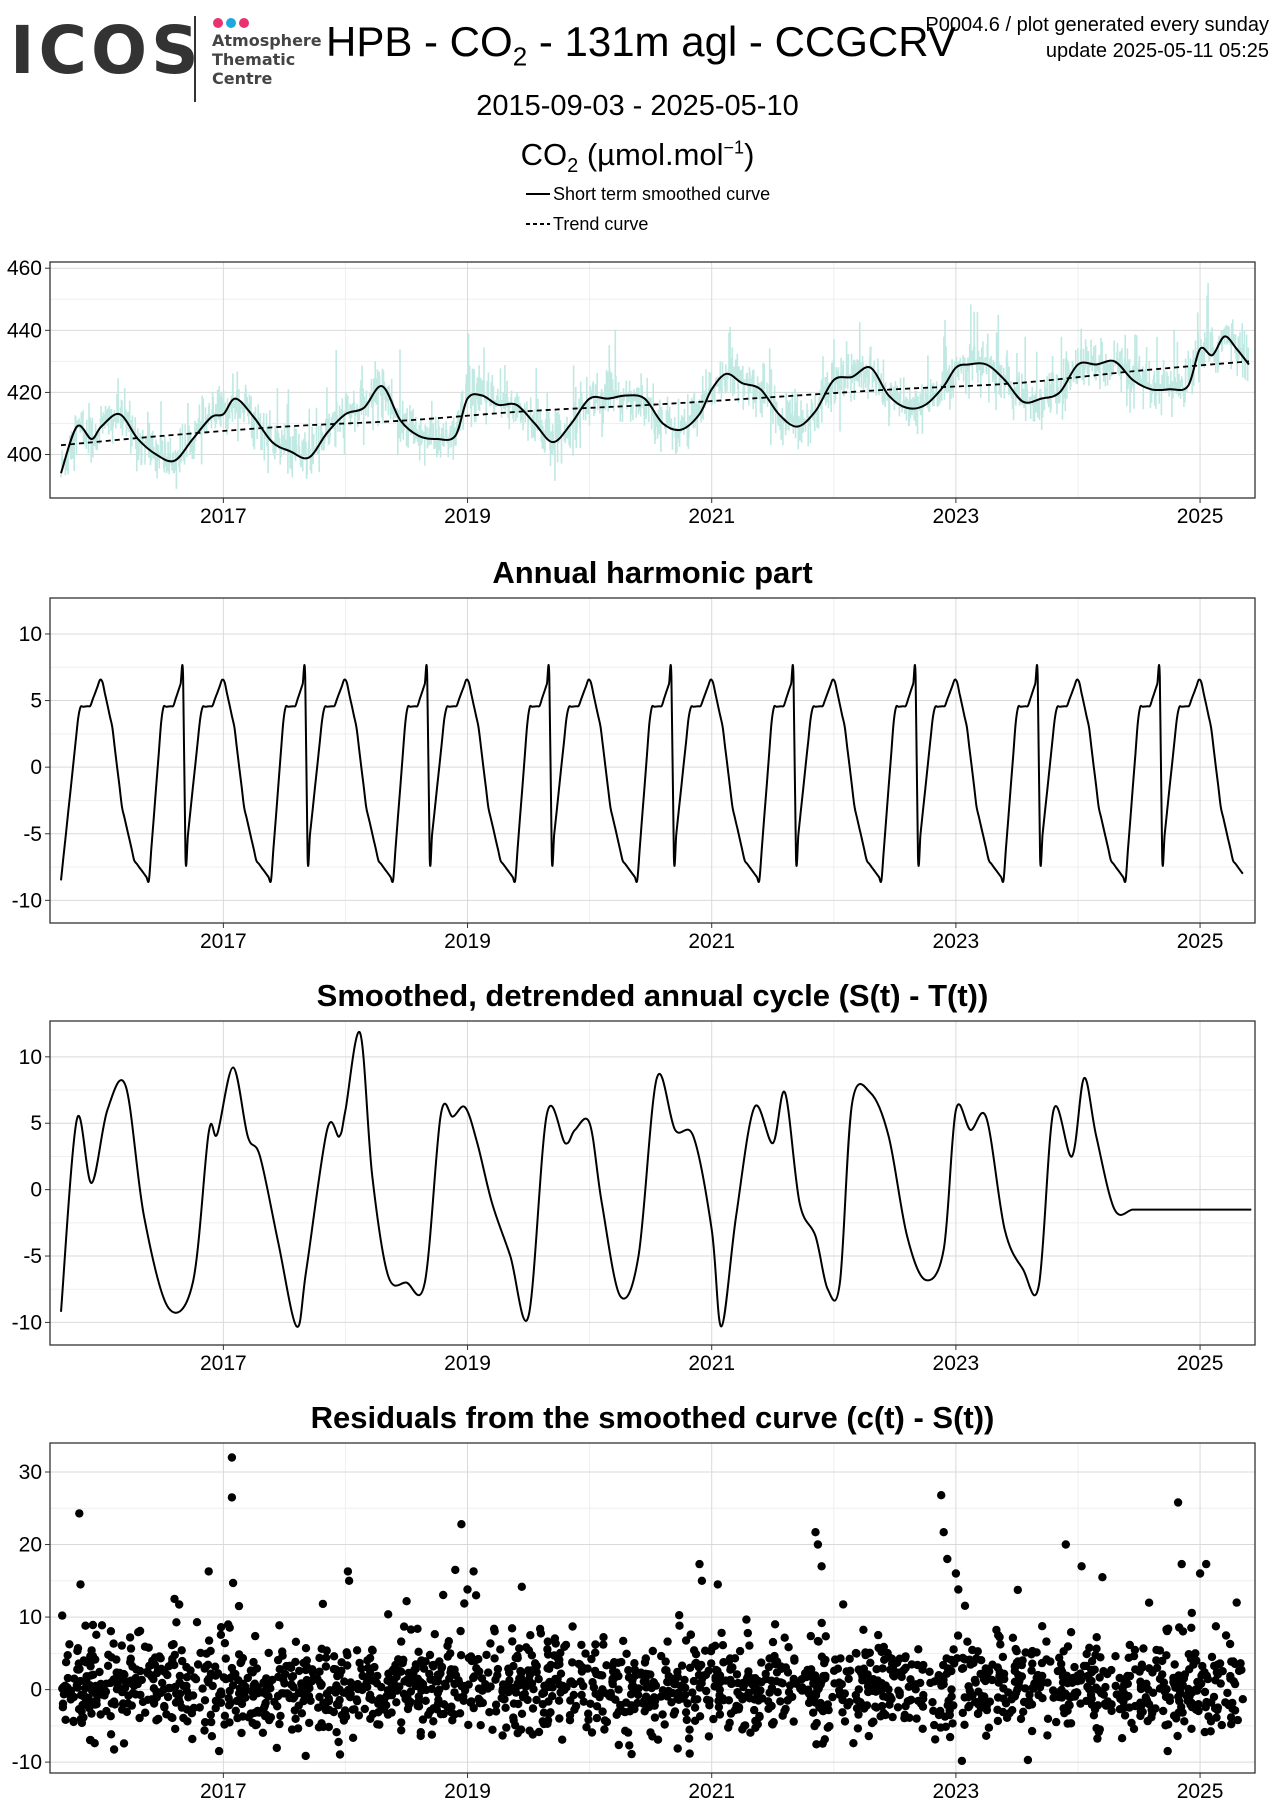  I want to click on y-axis-label: CO2 (µmol.mol−1), so click(637, 157).